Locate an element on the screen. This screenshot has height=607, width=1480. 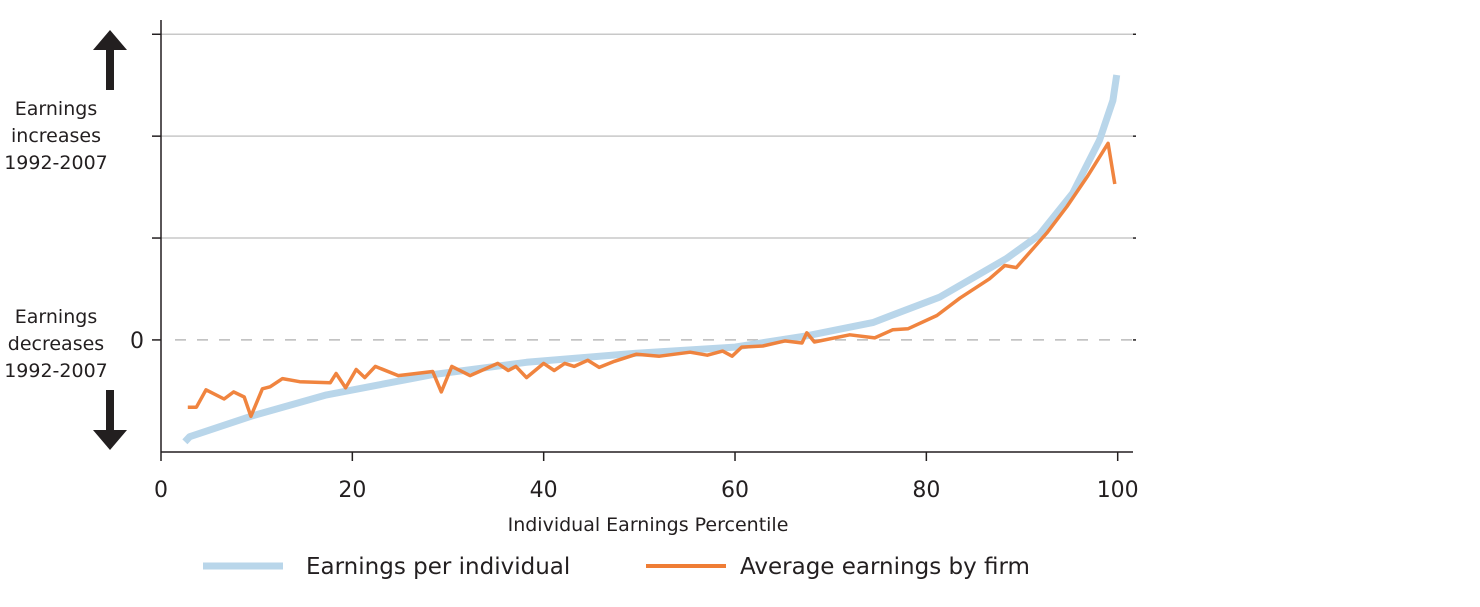
y-annotation-up-line: Earnings is located at coordinates (56, 109).